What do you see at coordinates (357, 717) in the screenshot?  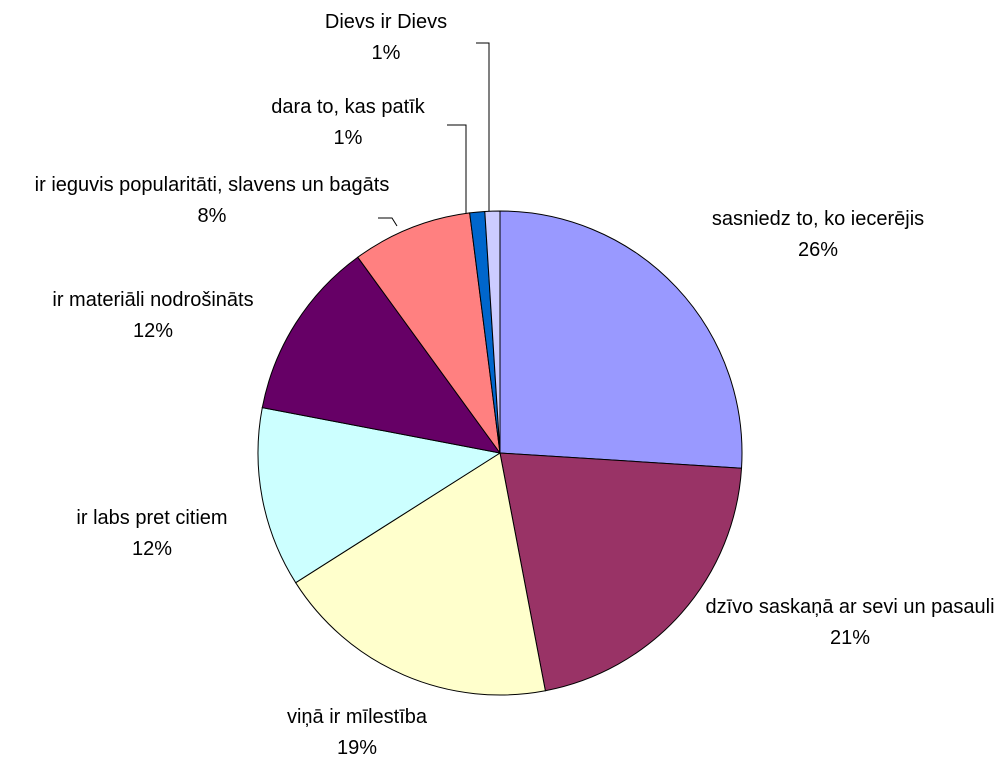 I see `category-label: viņā ir mīlestība` at bounding box center [357, 717].